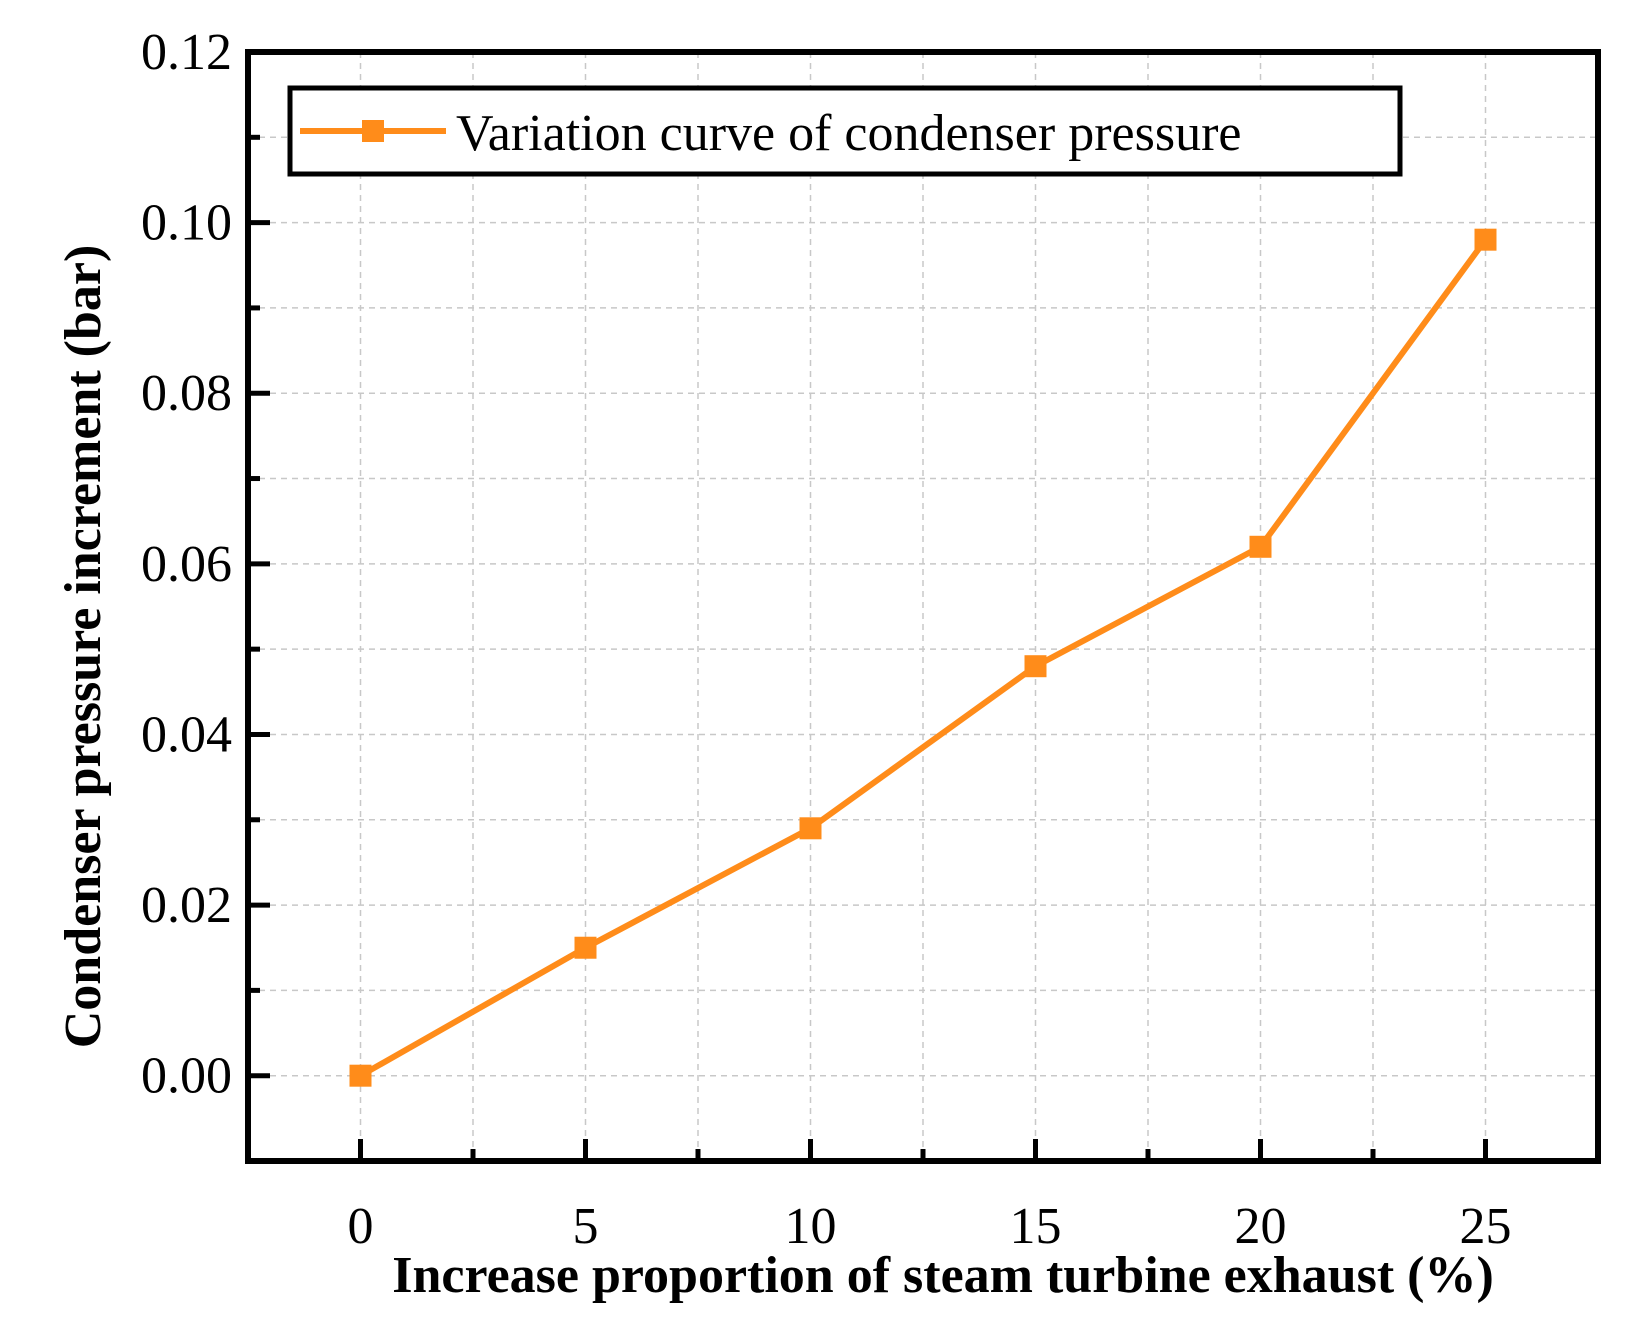 This screenshot has width=1637, height=1341. What do you see at coordinates (373, 131) in the screenshot?
I see `legend-marker-sample` at bounding box center [373, 131].